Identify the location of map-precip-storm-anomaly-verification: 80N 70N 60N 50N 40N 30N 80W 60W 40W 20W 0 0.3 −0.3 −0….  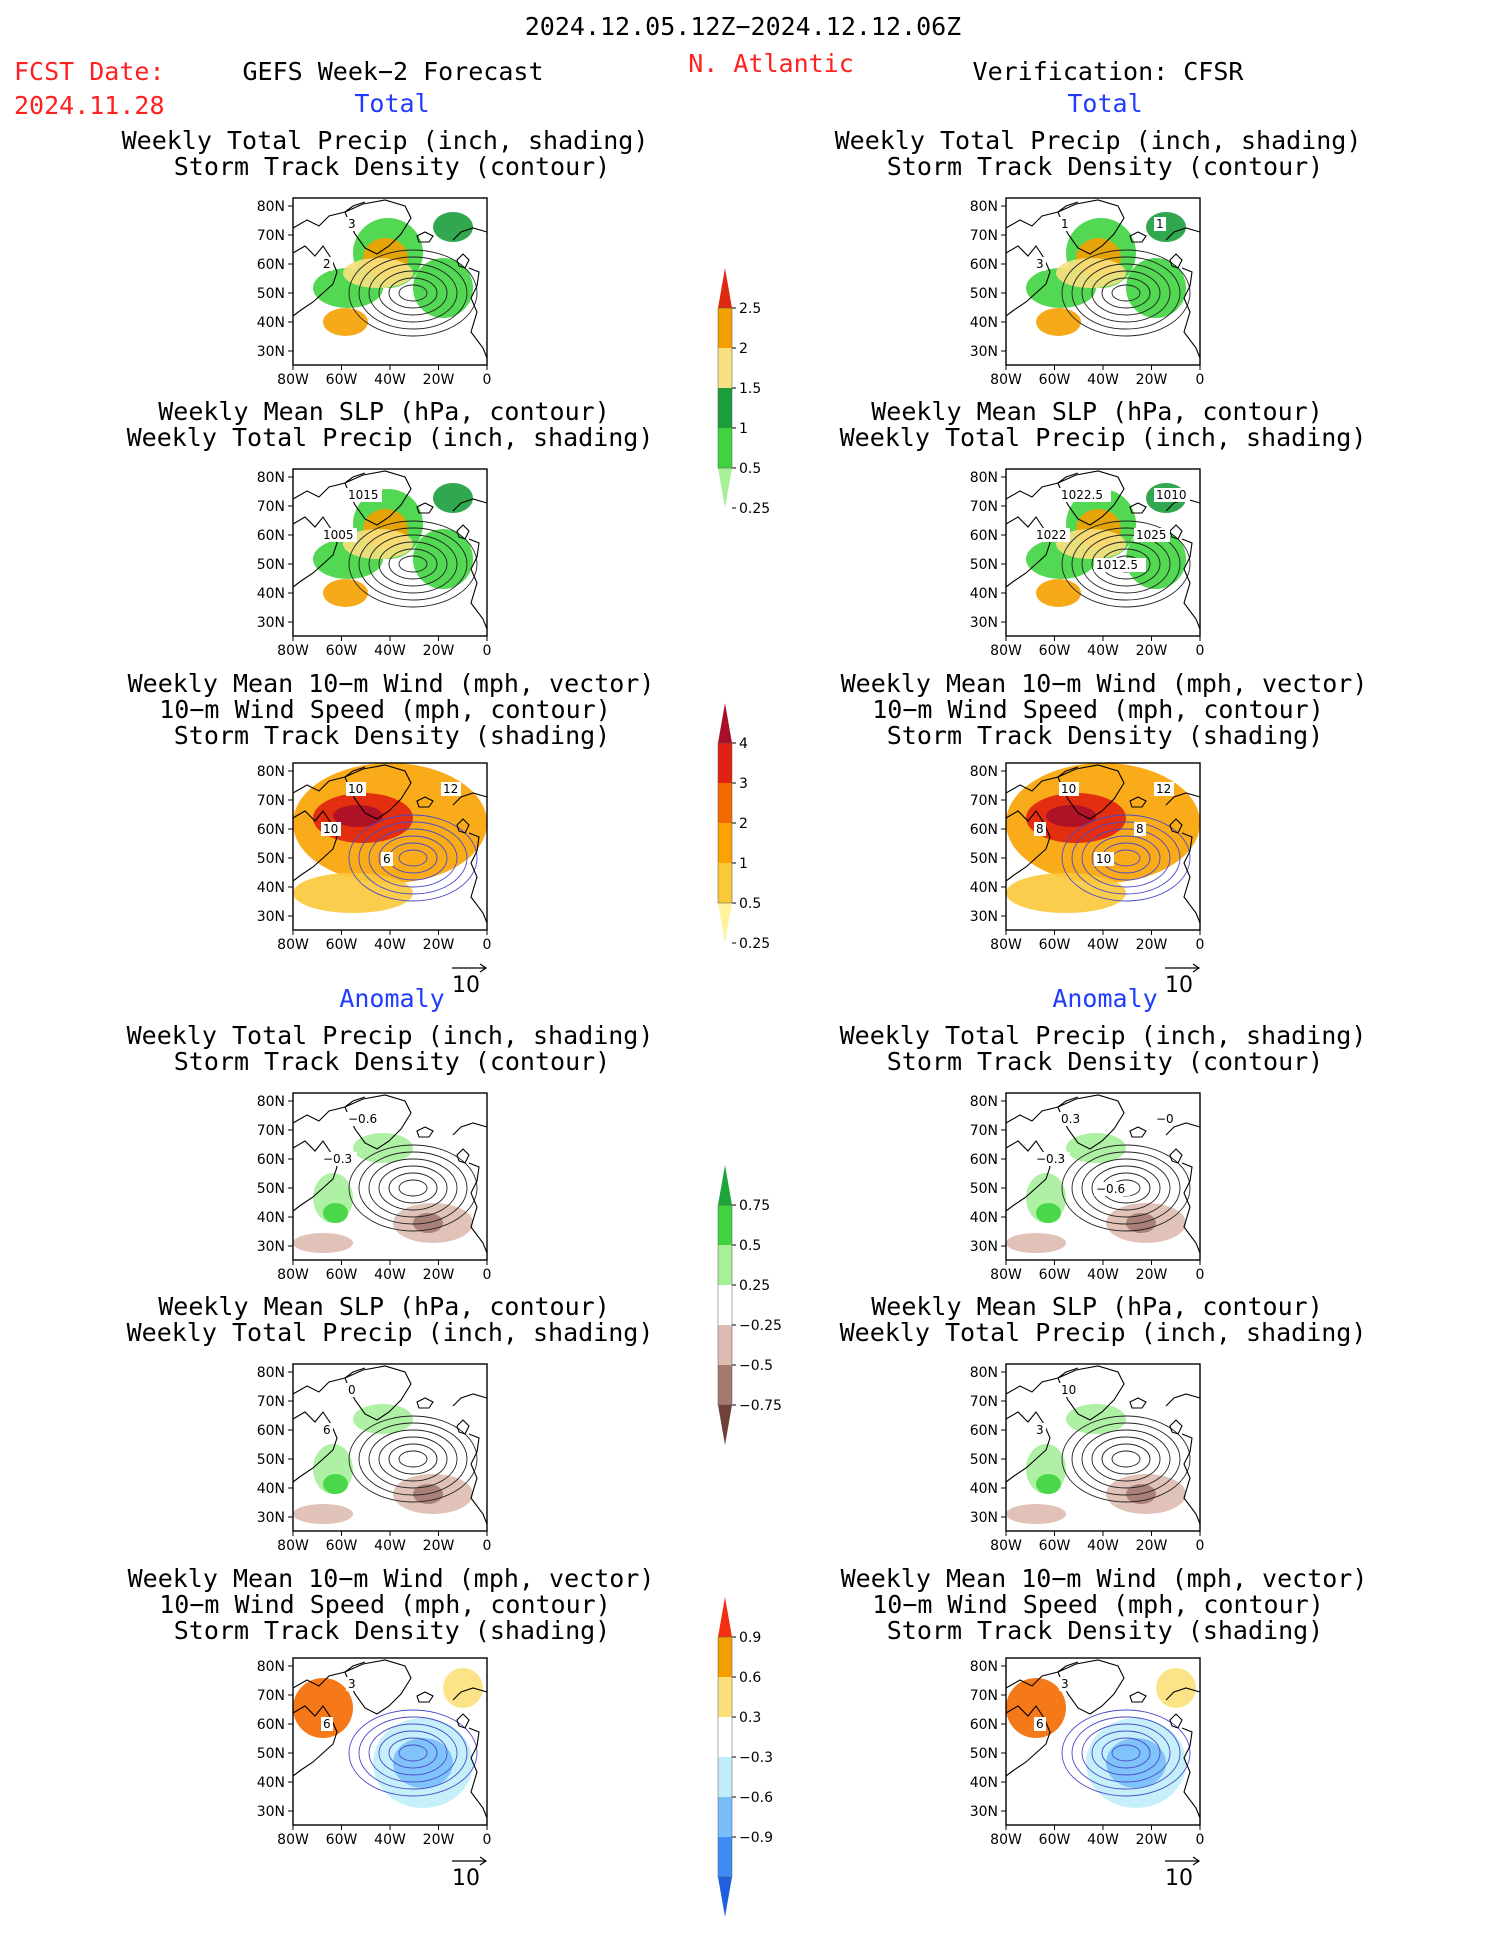
(1087, 1187).